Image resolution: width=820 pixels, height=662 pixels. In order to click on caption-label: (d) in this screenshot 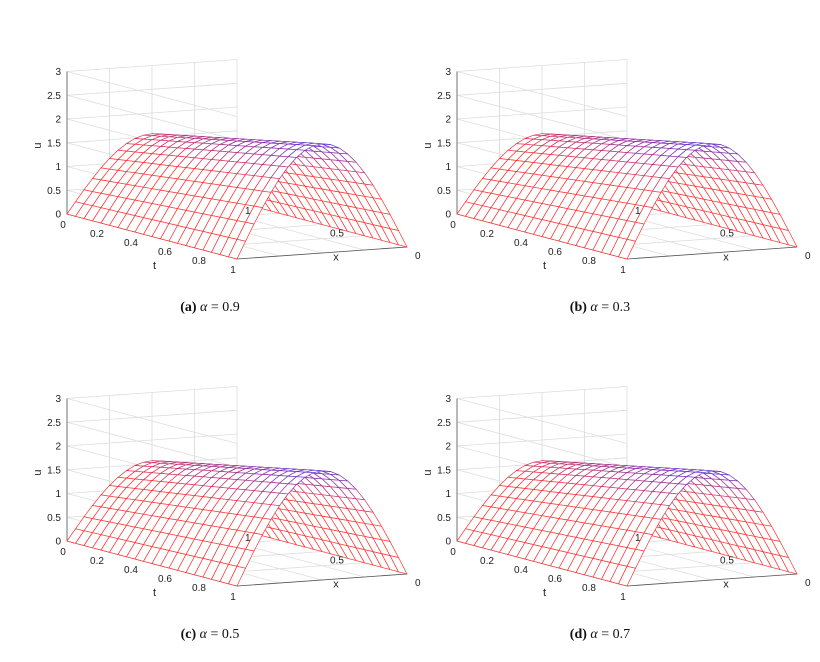, I will do `click(578, 634)`.